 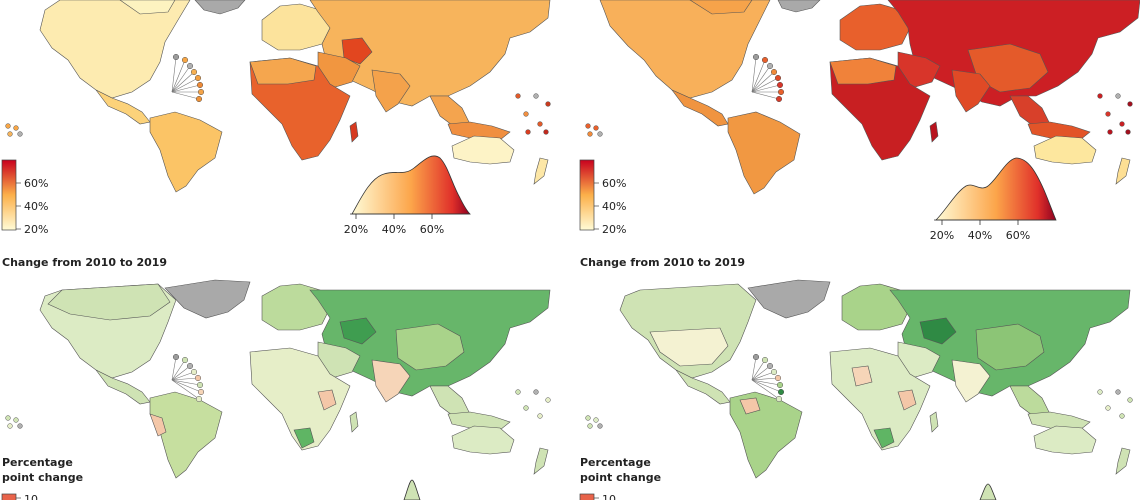 What do you see at coordinates (602, 197) in the screenshot?
I see `legend-top-right: 60% 40% 20%` at bounding box center [602, 197].